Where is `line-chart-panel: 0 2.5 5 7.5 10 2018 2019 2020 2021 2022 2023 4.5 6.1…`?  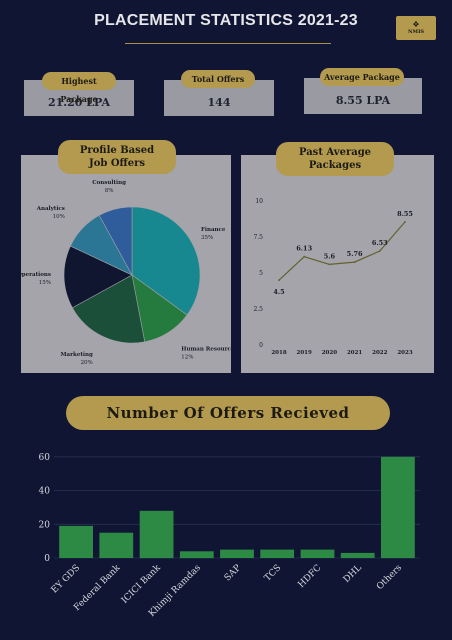
line-chart-panel: 0 2.5 5 7.5 10 2018 2019 2020 2021 2022 2023 4.5 6.1… is located at coordinates (337, 264).